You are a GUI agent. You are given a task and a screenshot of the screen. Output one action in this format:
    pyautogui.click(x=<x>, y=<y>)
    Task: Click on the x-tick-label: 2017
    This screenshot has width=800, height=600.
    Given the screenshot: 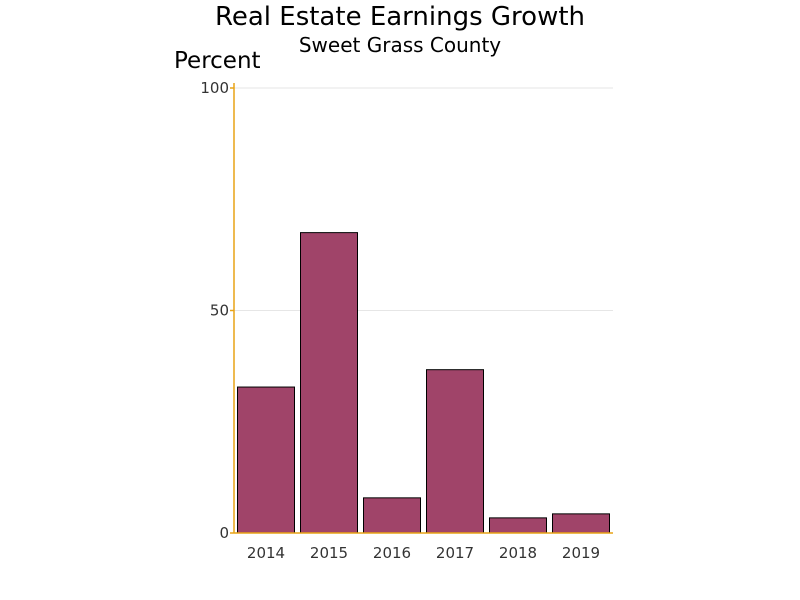 What is the action you would take?
    pyautogui.click(x=455, y=553)
    